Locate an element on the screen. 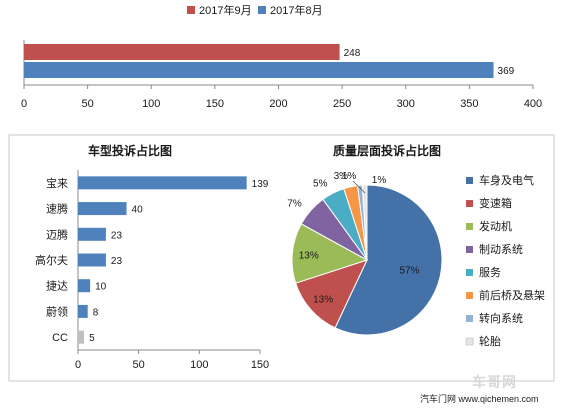  pie-value-label: 5% is located at coordinates (320, 183).